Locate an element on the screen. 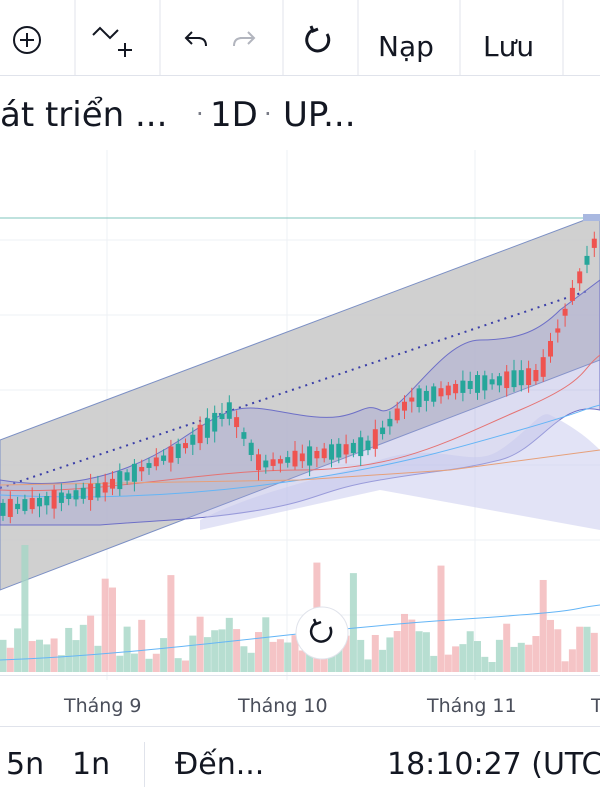 The height and width of the screenshot is (800, 600). reset-icon is located at coordinates (318, 39).